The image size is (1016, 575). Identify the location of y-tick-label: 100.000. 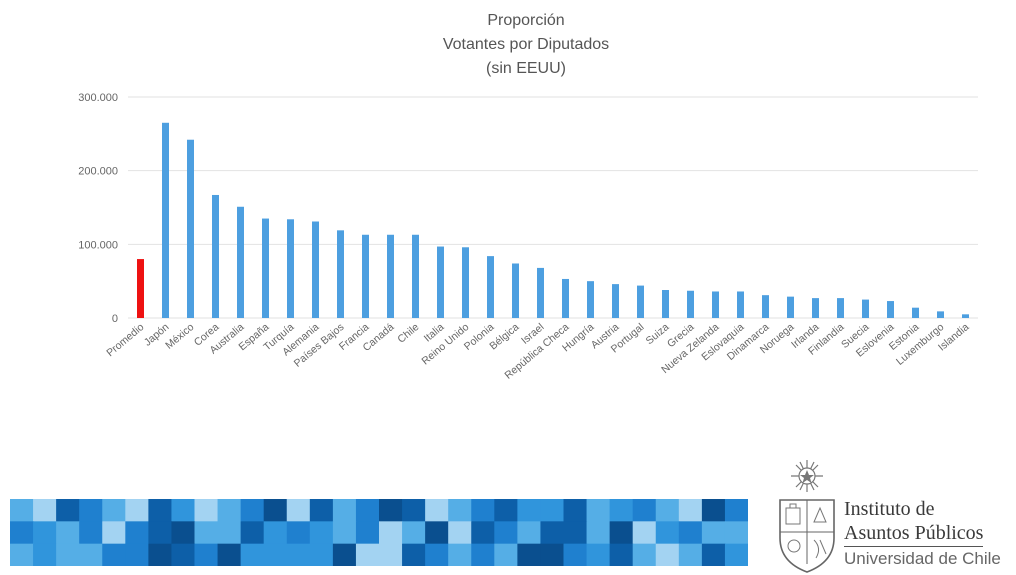
(98, 245).